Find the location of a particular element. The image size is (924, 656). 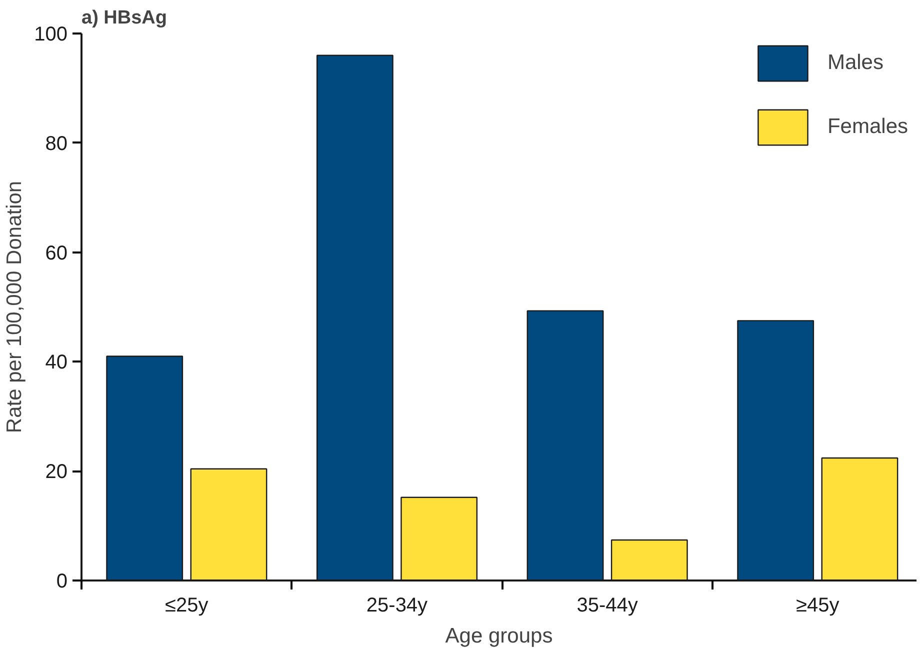

x-tick-label: 25-34y is located at coordinates (397, 605).